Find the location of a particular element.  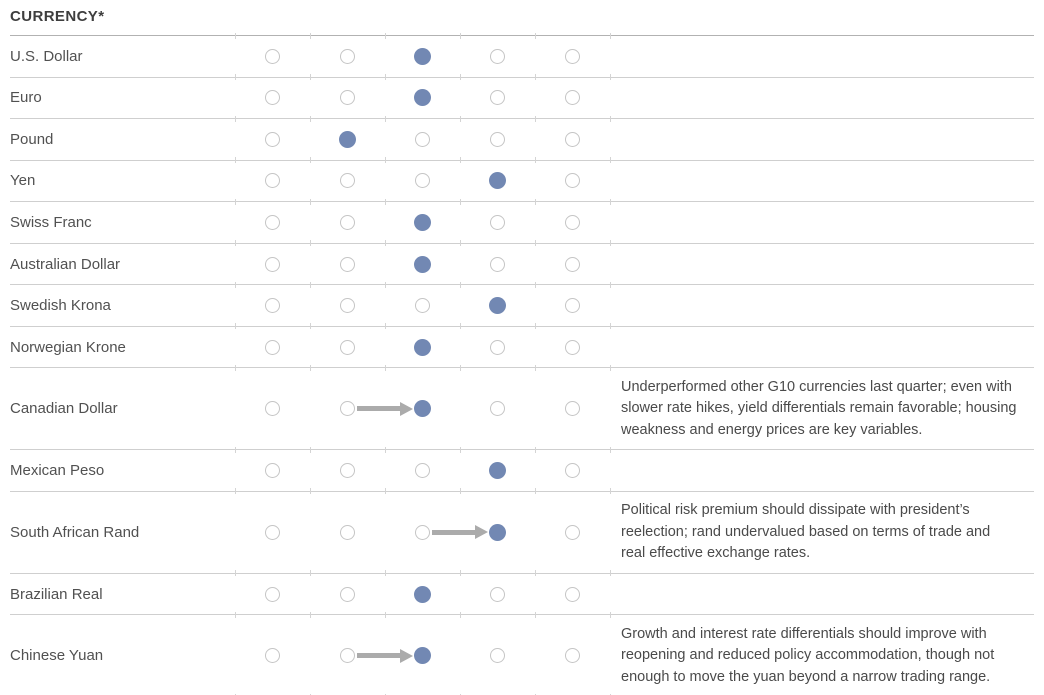

page-title: CURRENCY* is located at coordinates (57, 16).